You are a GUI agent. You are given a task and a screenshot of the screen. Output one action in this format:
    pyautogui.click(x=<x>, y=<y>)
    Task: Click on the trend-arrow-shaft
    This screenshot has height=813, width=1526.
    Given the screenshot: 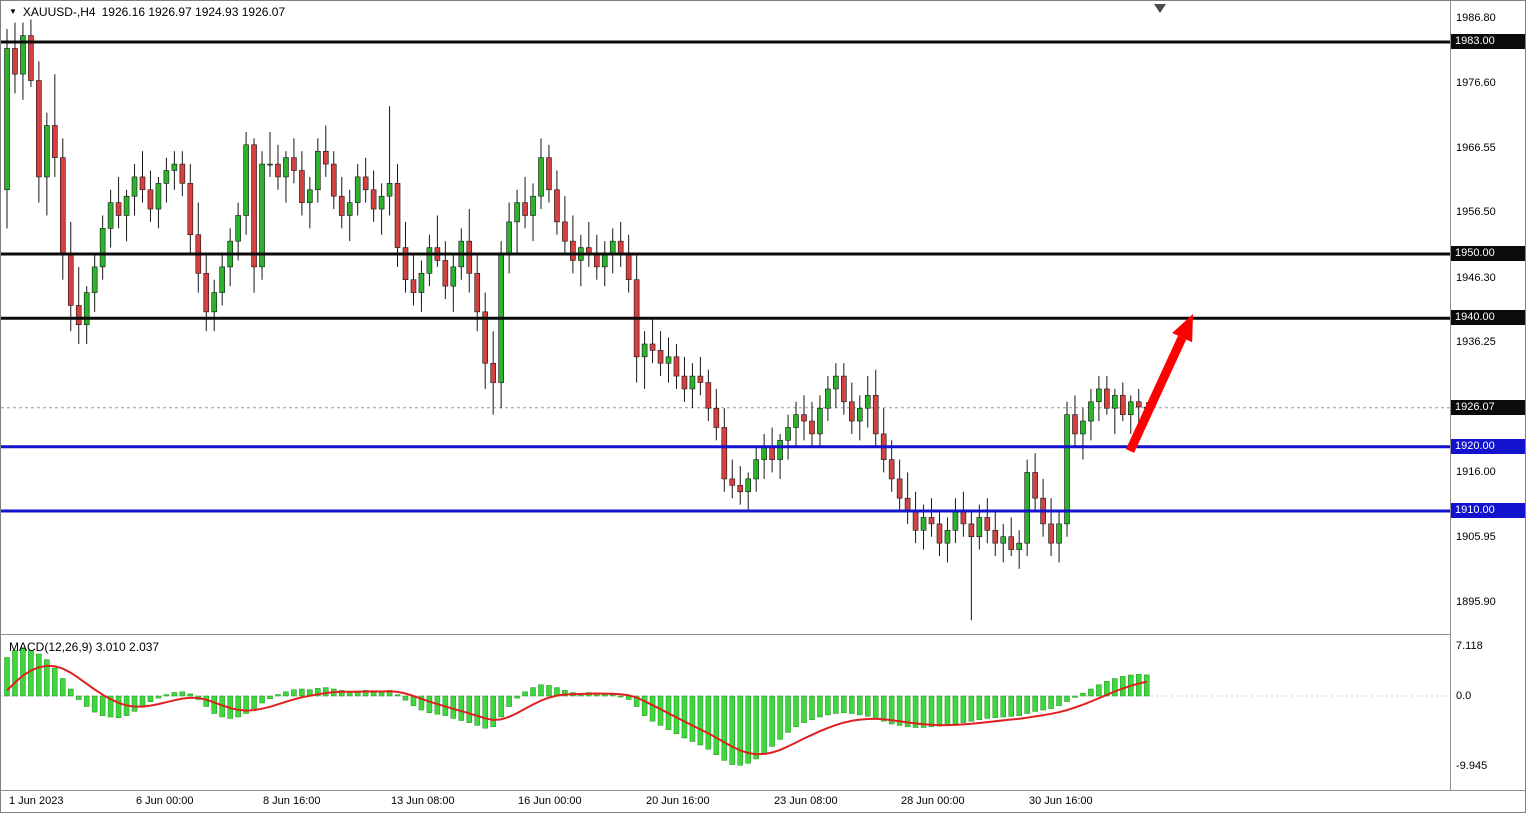 What is the action you would take?
    pyautogui.click(x=1156, y=394)
    